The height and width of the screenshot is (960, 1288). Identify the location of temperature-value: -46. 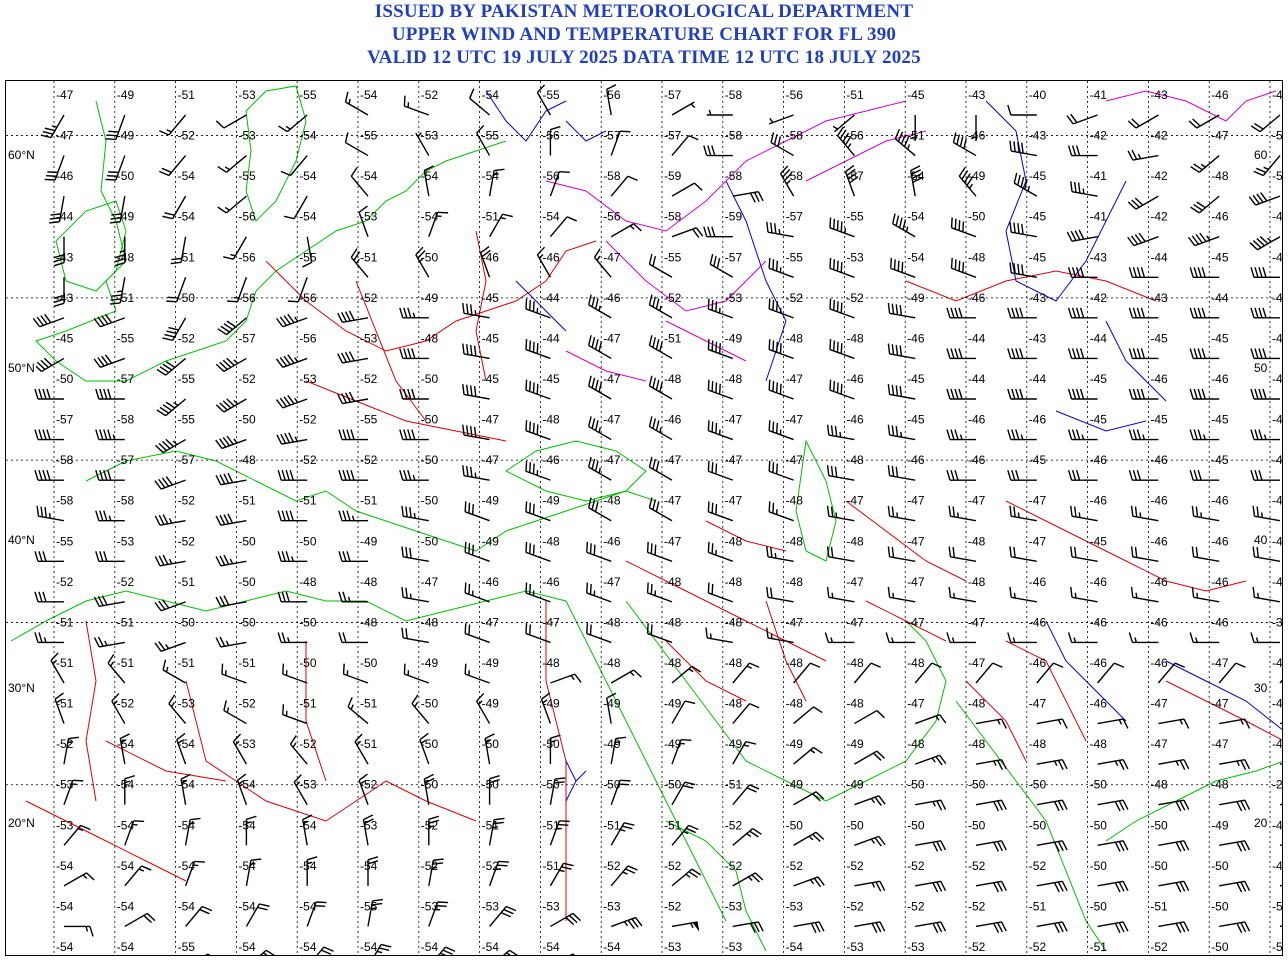
(1099, 460).